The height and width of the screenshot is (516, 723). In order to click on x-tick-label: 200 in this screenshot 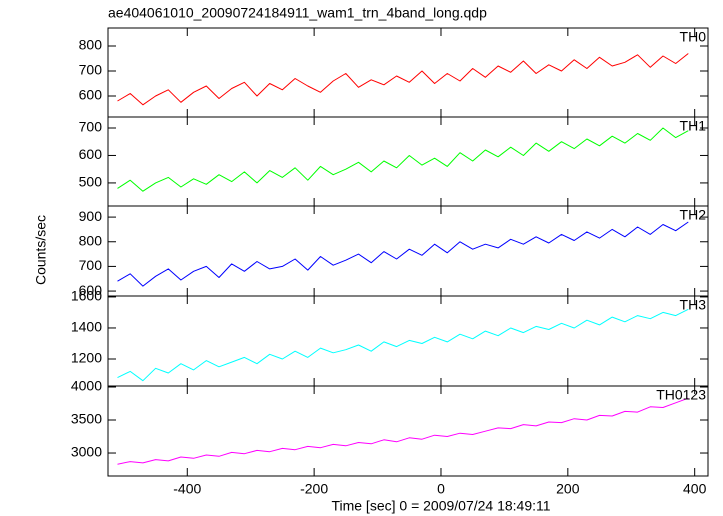, I will do `click(568, 489)`.